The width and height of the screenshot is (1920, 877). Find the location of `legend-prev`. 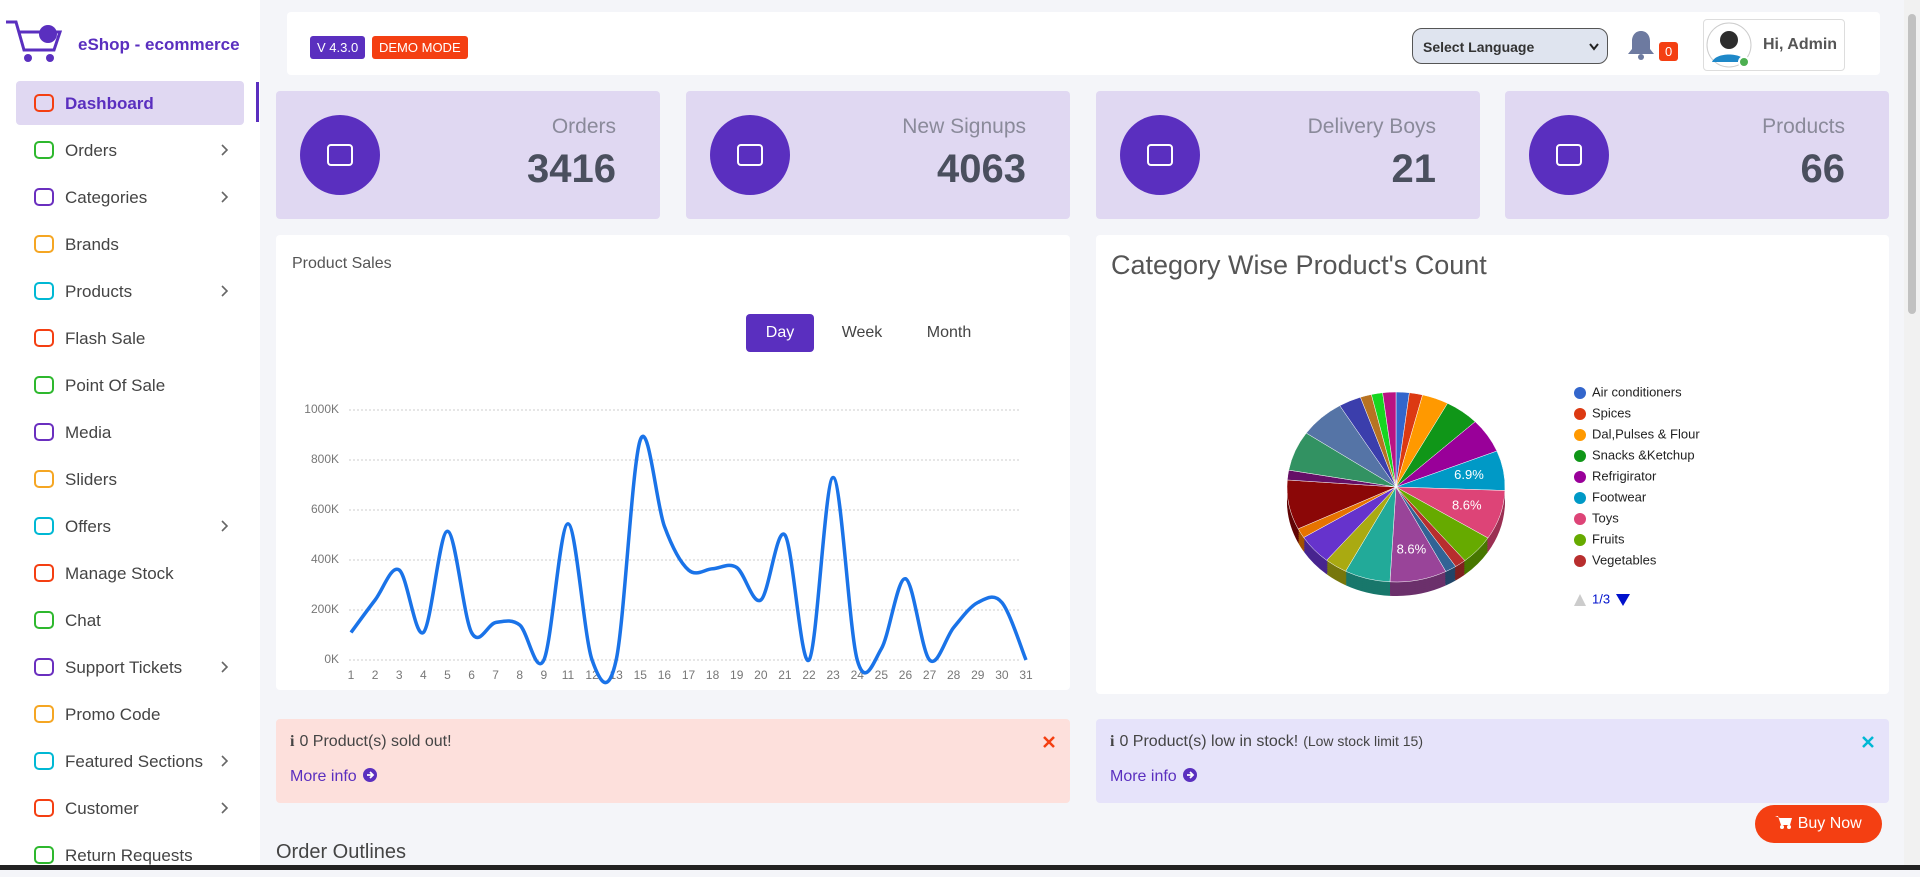

legend-prev is located at coordinates (1580, 600).